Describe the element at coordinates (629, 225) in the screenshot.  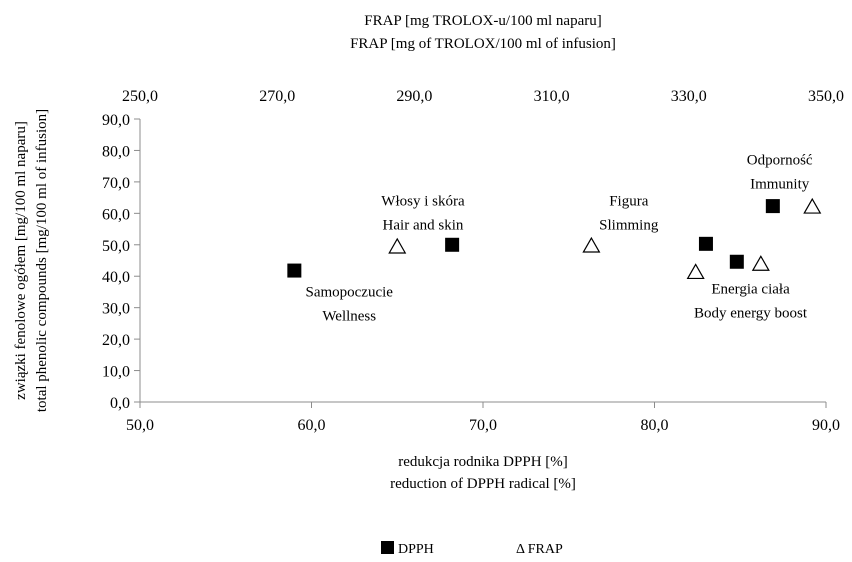
I see `point-annotation: Slimming` at that location.